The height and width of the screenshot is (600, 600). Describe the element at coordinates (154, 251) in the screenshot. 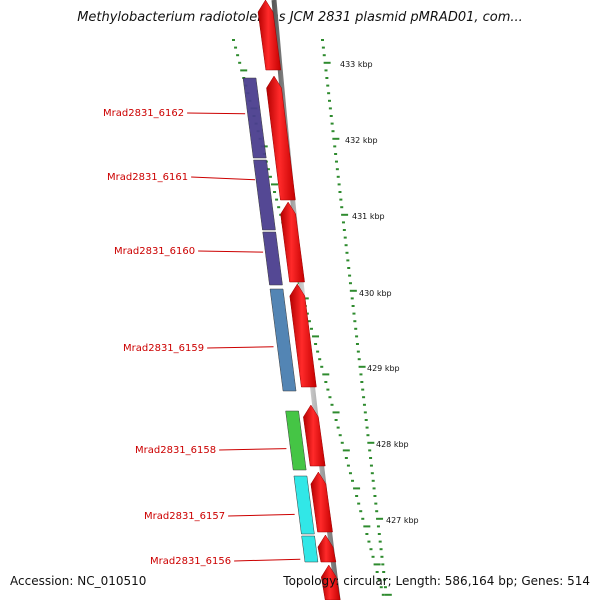

I see `gene-label: Mrad2831_6160` at that location.